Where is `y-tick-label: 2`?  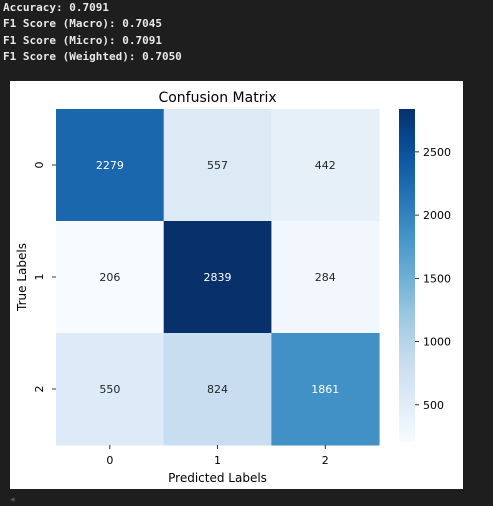 y-tick-label: 2 is located at coordinates (39, 389).